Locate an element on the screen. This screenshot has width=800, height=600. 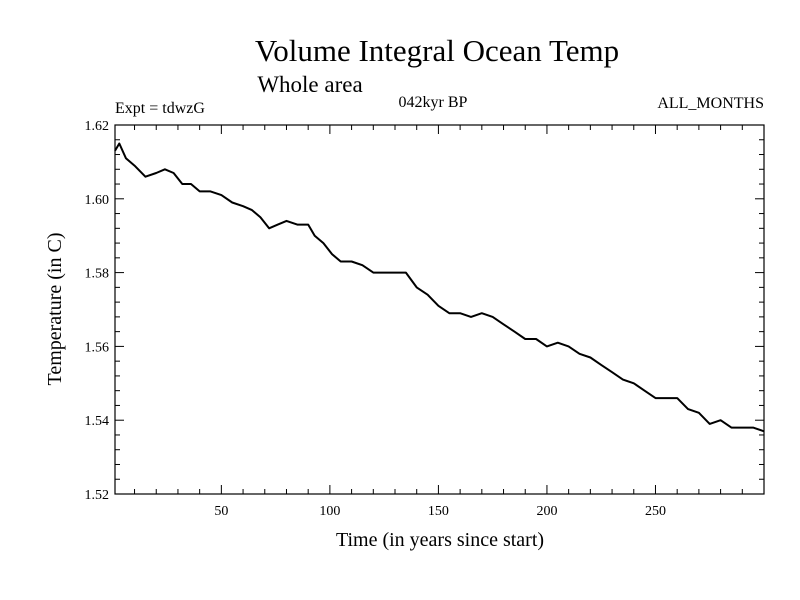
x-tick-label: 200 is located at coordinates (546, 511).